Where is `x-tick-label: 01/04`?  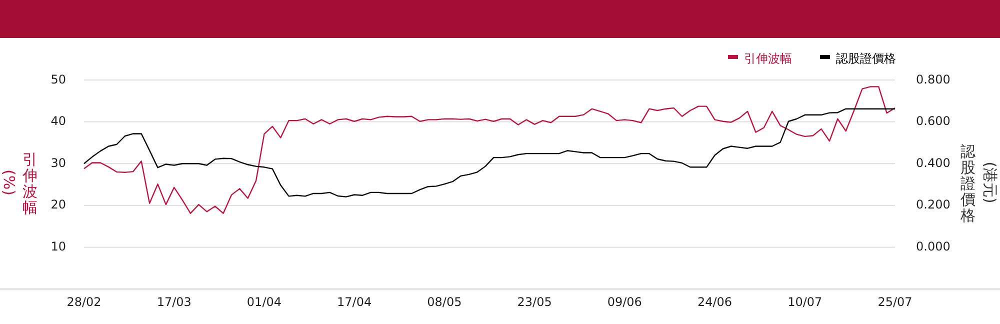 x-tick-label: 01/04 is located at coordinates (264, 302).